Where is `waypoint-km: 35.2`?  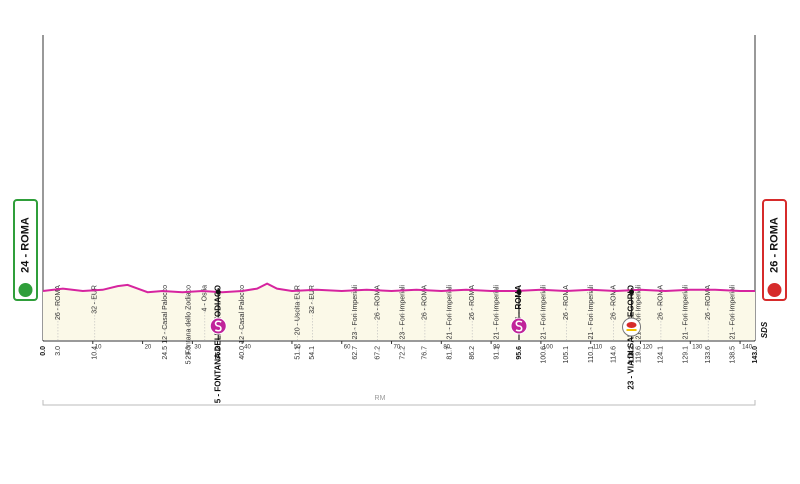 waypoint-km: 35.2 is located at coordinates (218, 353).